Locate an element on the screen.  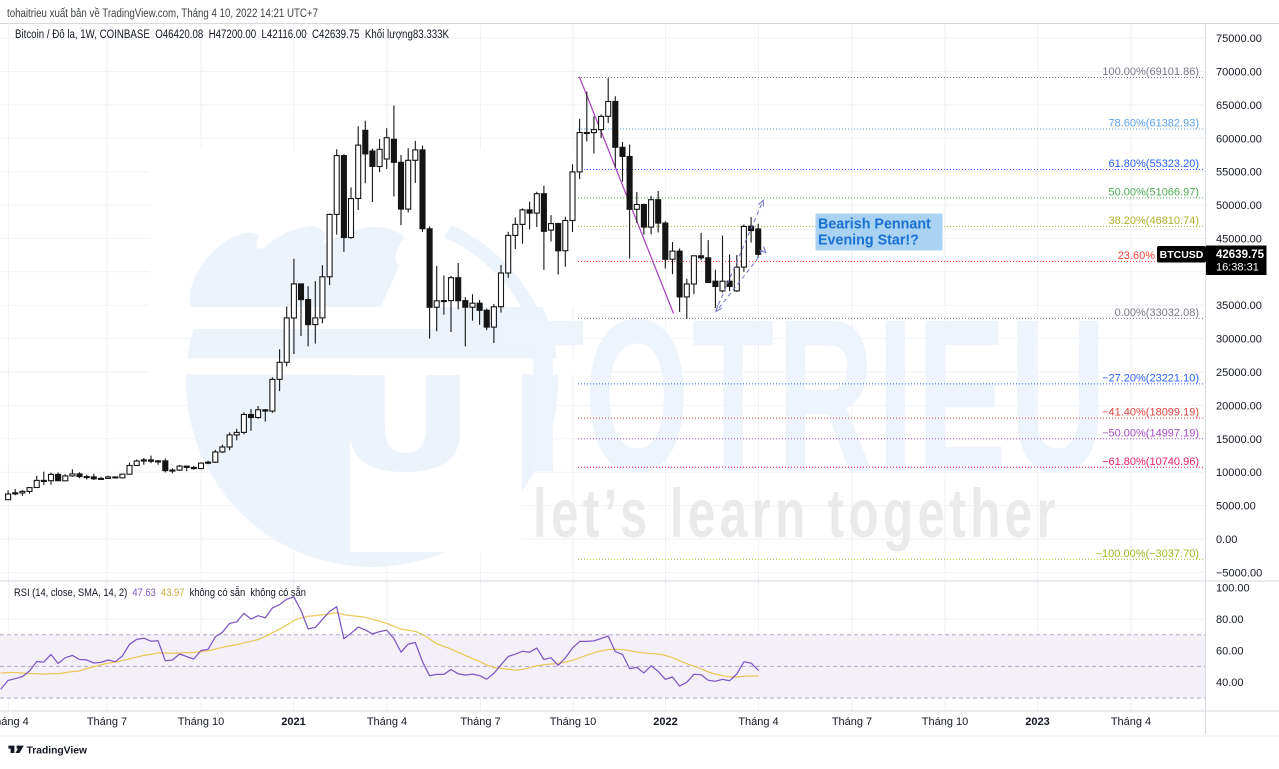
svg-text: 35000.00 is located at coordinates (1239, 306).